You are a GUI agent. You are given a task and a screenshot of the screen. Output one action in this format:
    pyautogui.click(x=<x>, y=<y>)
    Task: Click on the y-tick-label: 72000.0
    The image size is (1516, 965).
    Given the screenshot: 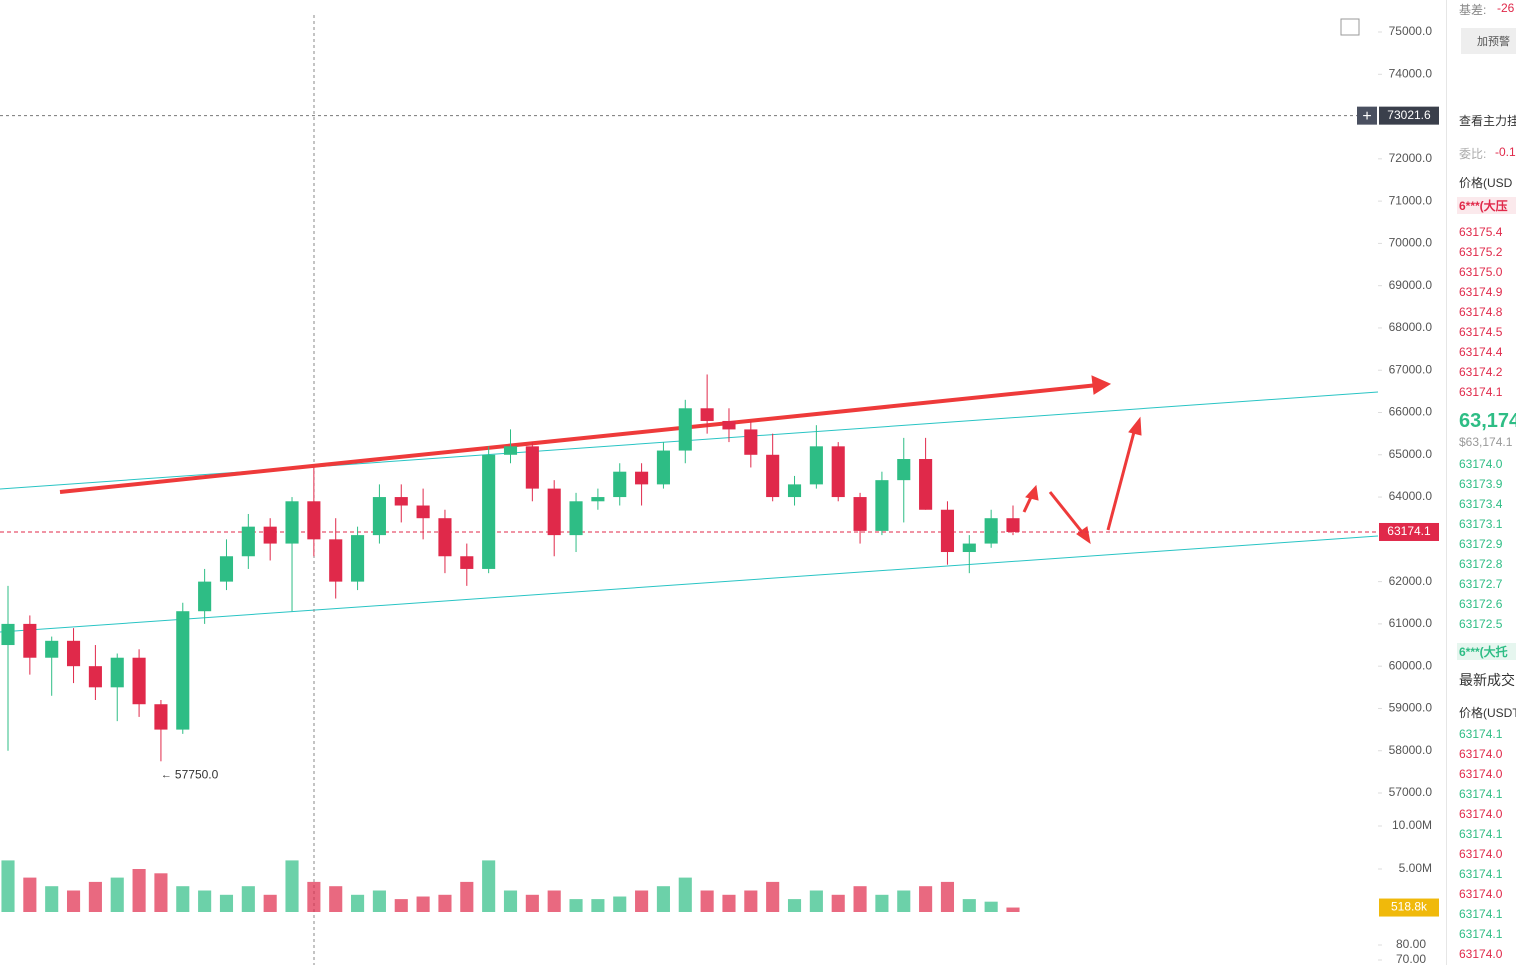 What is the action you would take?
    pyautogui.click(x=1411, y=158)
    